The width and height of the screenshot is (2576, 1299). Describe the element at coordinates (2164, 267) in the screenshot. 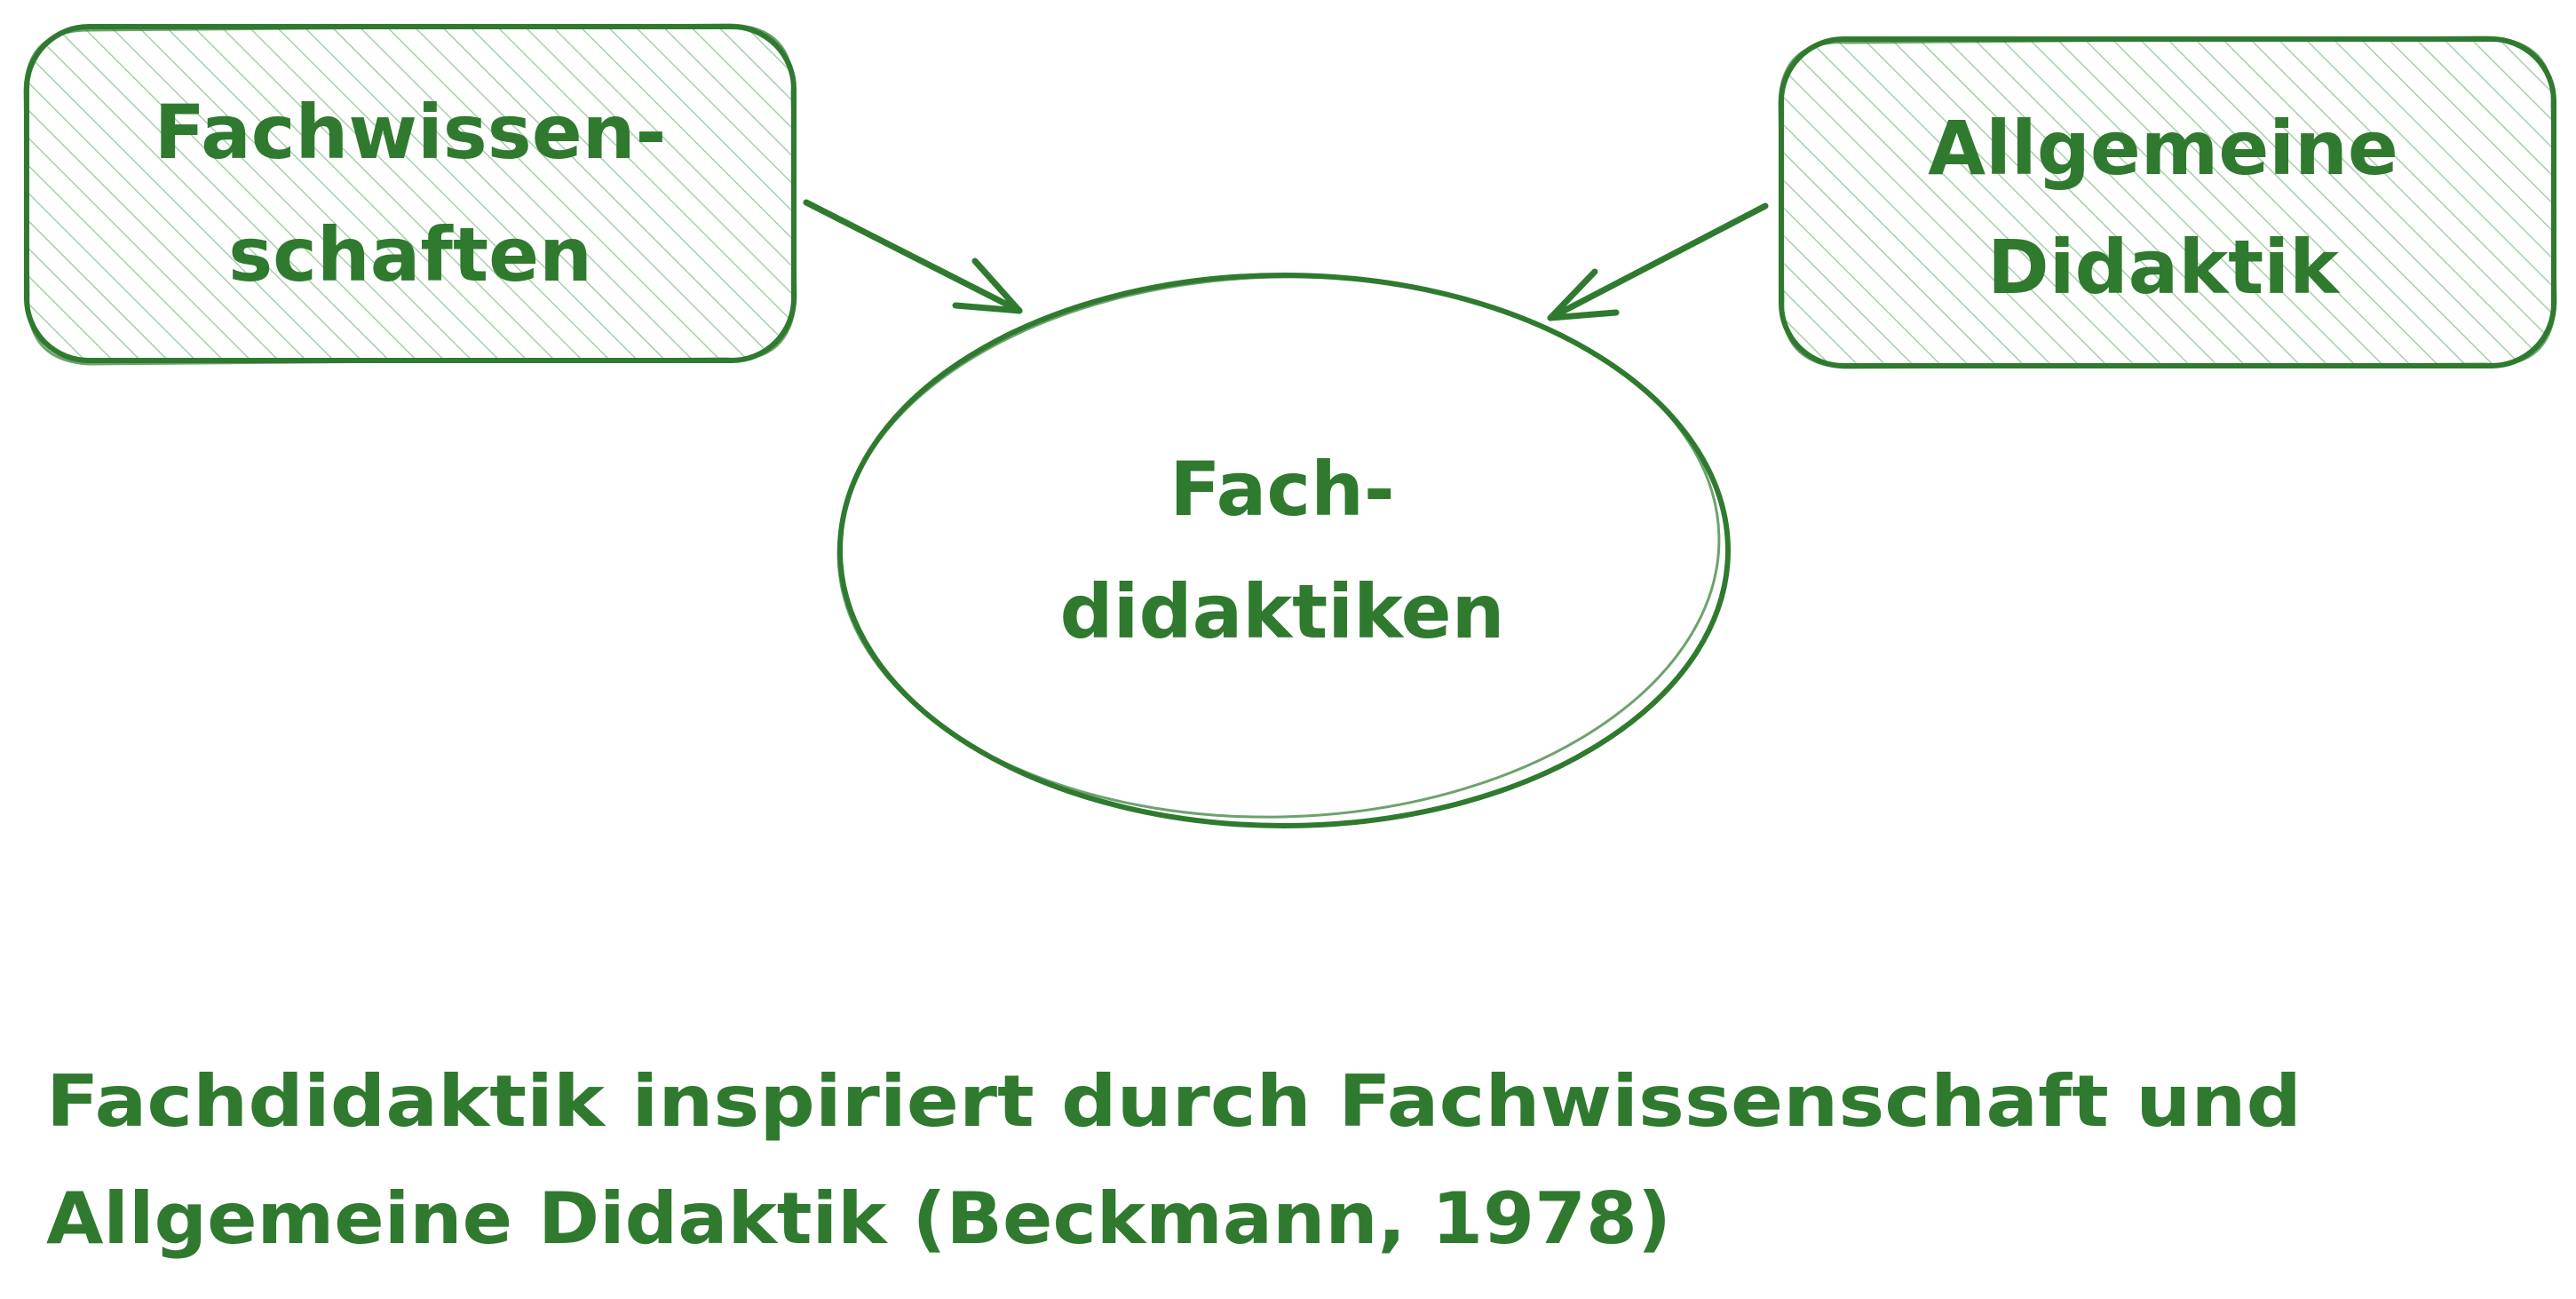

I see `allgemeine-didaktik-label-line2: Didaktik` at that location.